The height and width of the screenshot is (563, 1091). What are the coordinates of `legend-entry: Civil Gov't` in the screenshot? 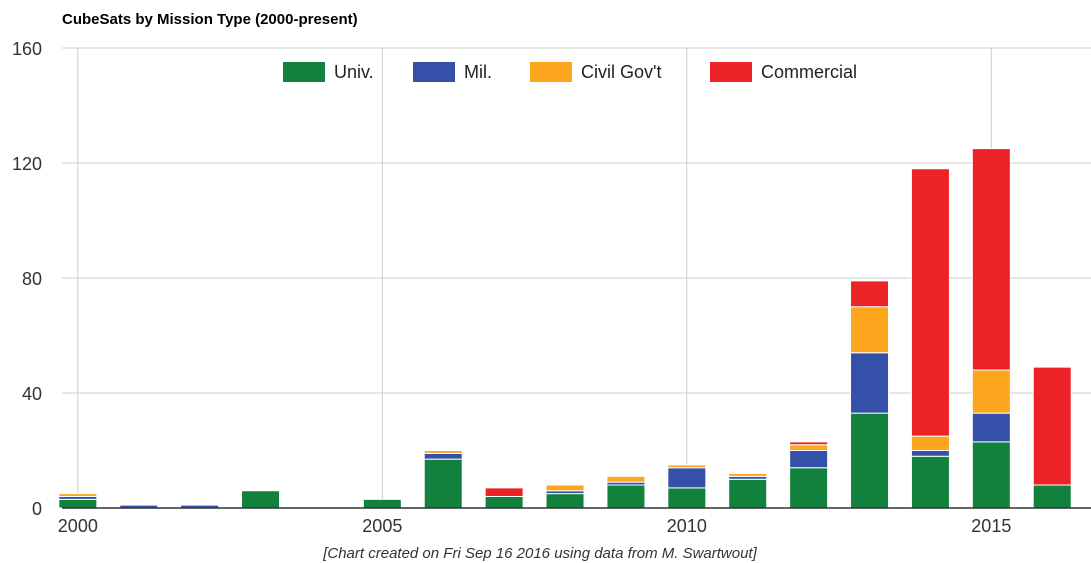 It's located at (595, 72).